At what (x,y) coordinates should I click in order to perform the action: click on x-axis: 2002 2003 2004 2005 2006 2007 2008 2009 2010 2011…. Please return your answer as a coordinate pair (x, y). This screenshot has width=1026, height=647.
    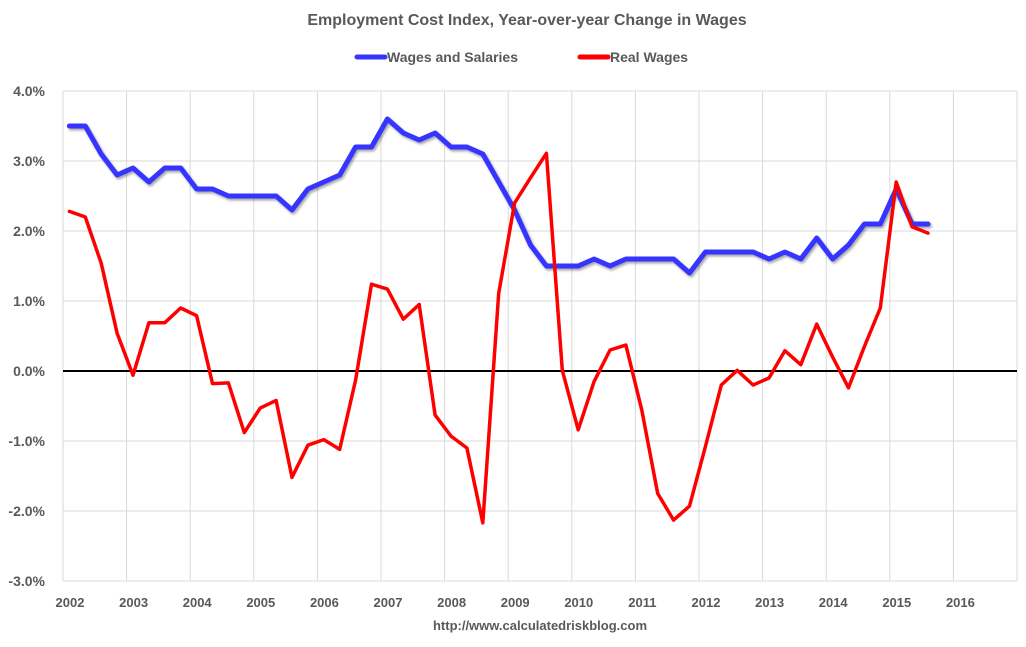
    Looking at the image, I should click on (515, 602).